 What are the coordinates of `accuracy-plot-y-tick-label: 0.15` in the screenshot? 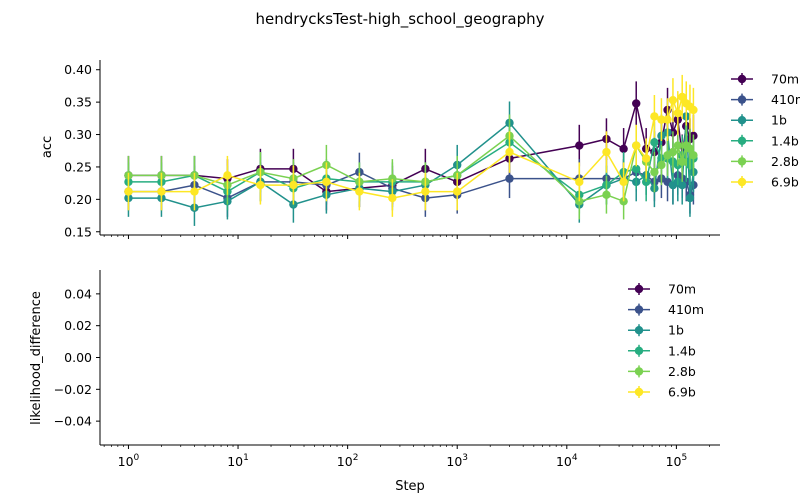 It's located at (78, 231).